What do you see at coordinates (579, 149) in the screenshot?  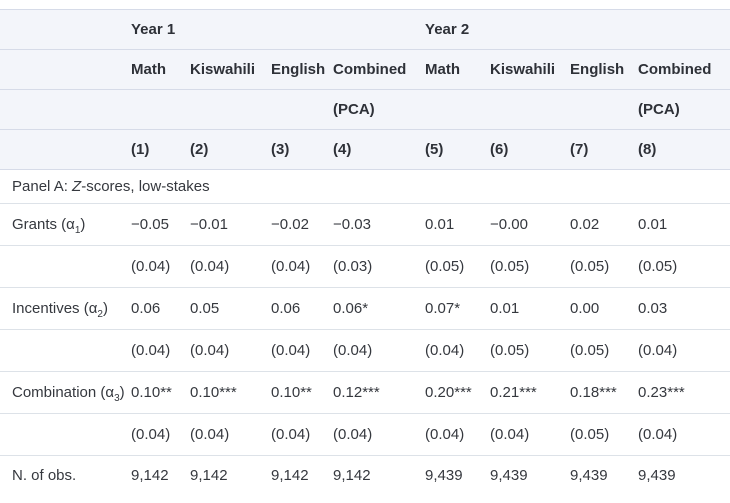 I see `col-number-7: (7)` at bounding box center [579, 149].